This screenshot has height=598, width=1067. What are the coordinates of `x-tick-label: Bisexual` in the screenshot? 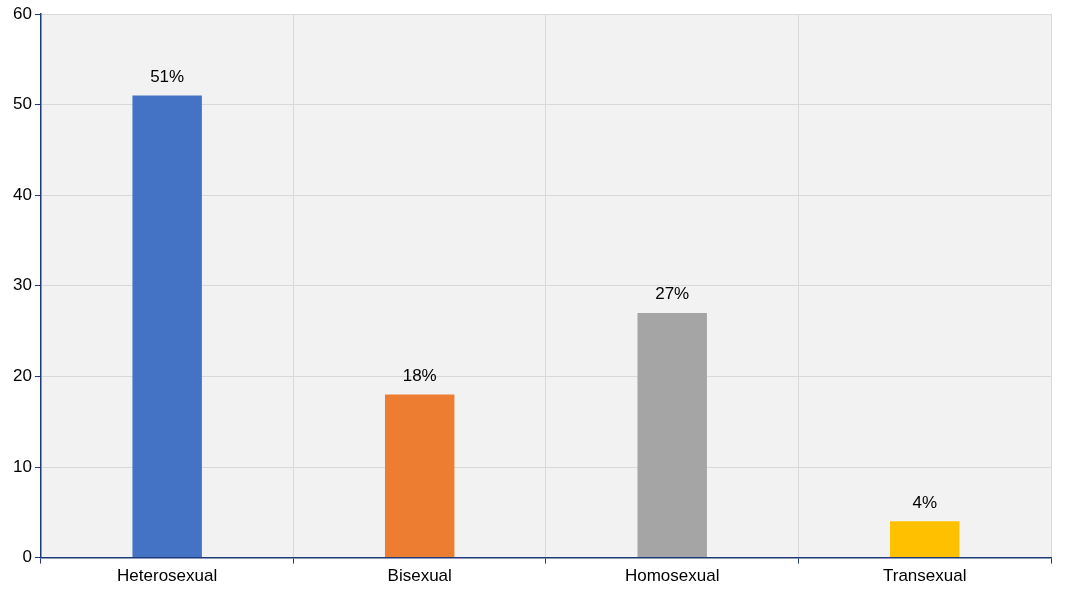 It's located at (419, 576).